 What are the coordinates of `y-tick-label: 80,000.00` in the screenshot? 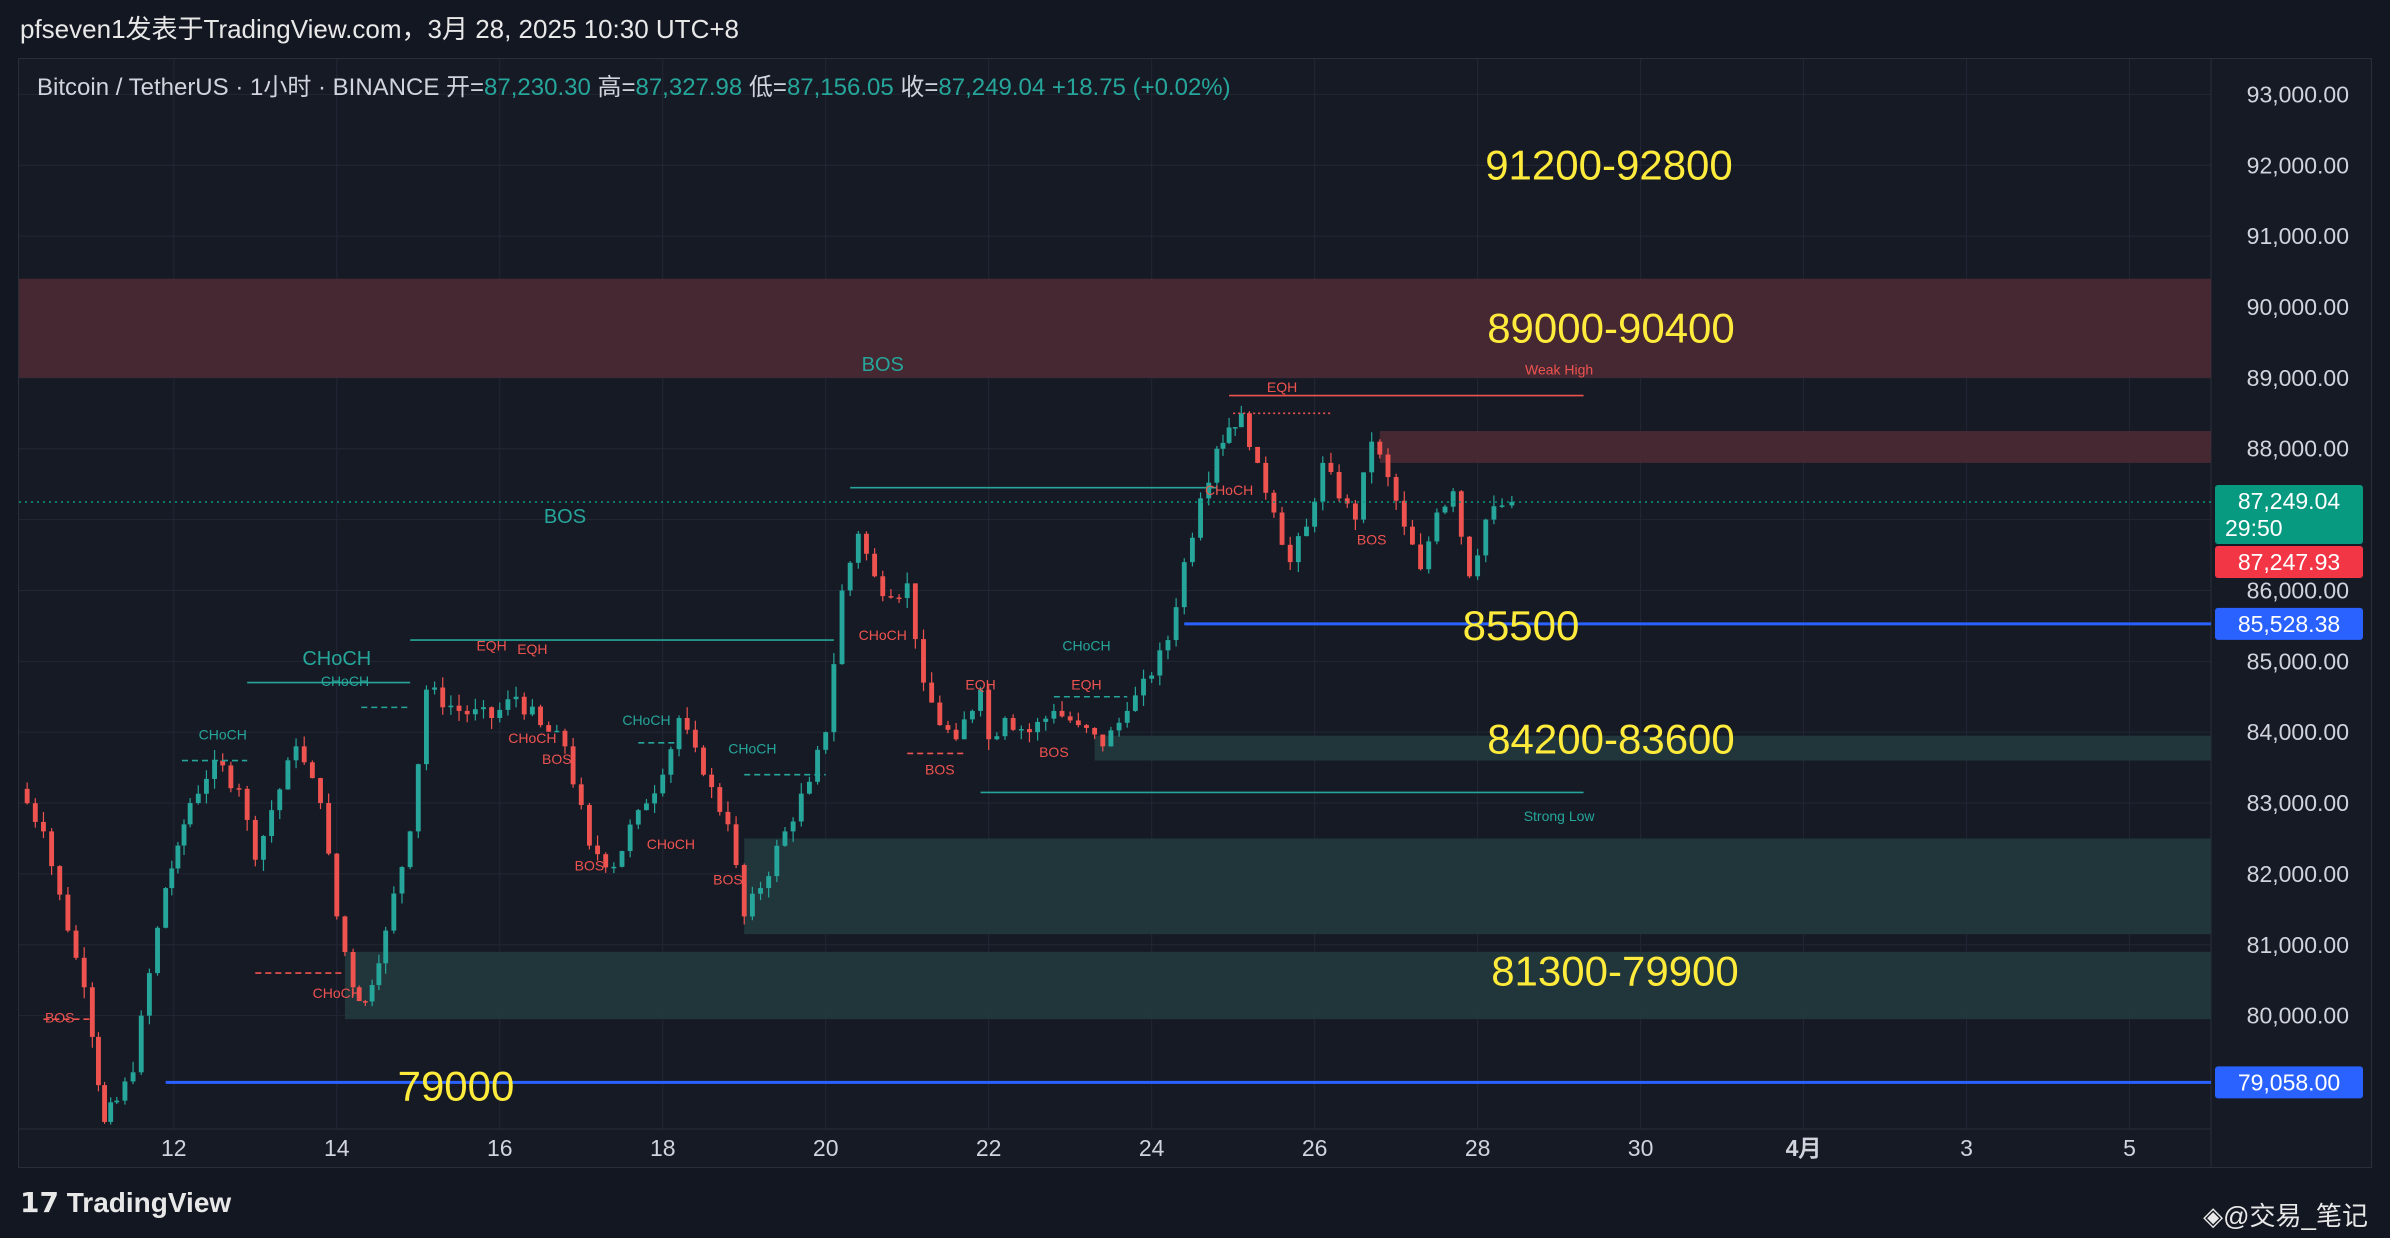 It's located at (2298, 1016).